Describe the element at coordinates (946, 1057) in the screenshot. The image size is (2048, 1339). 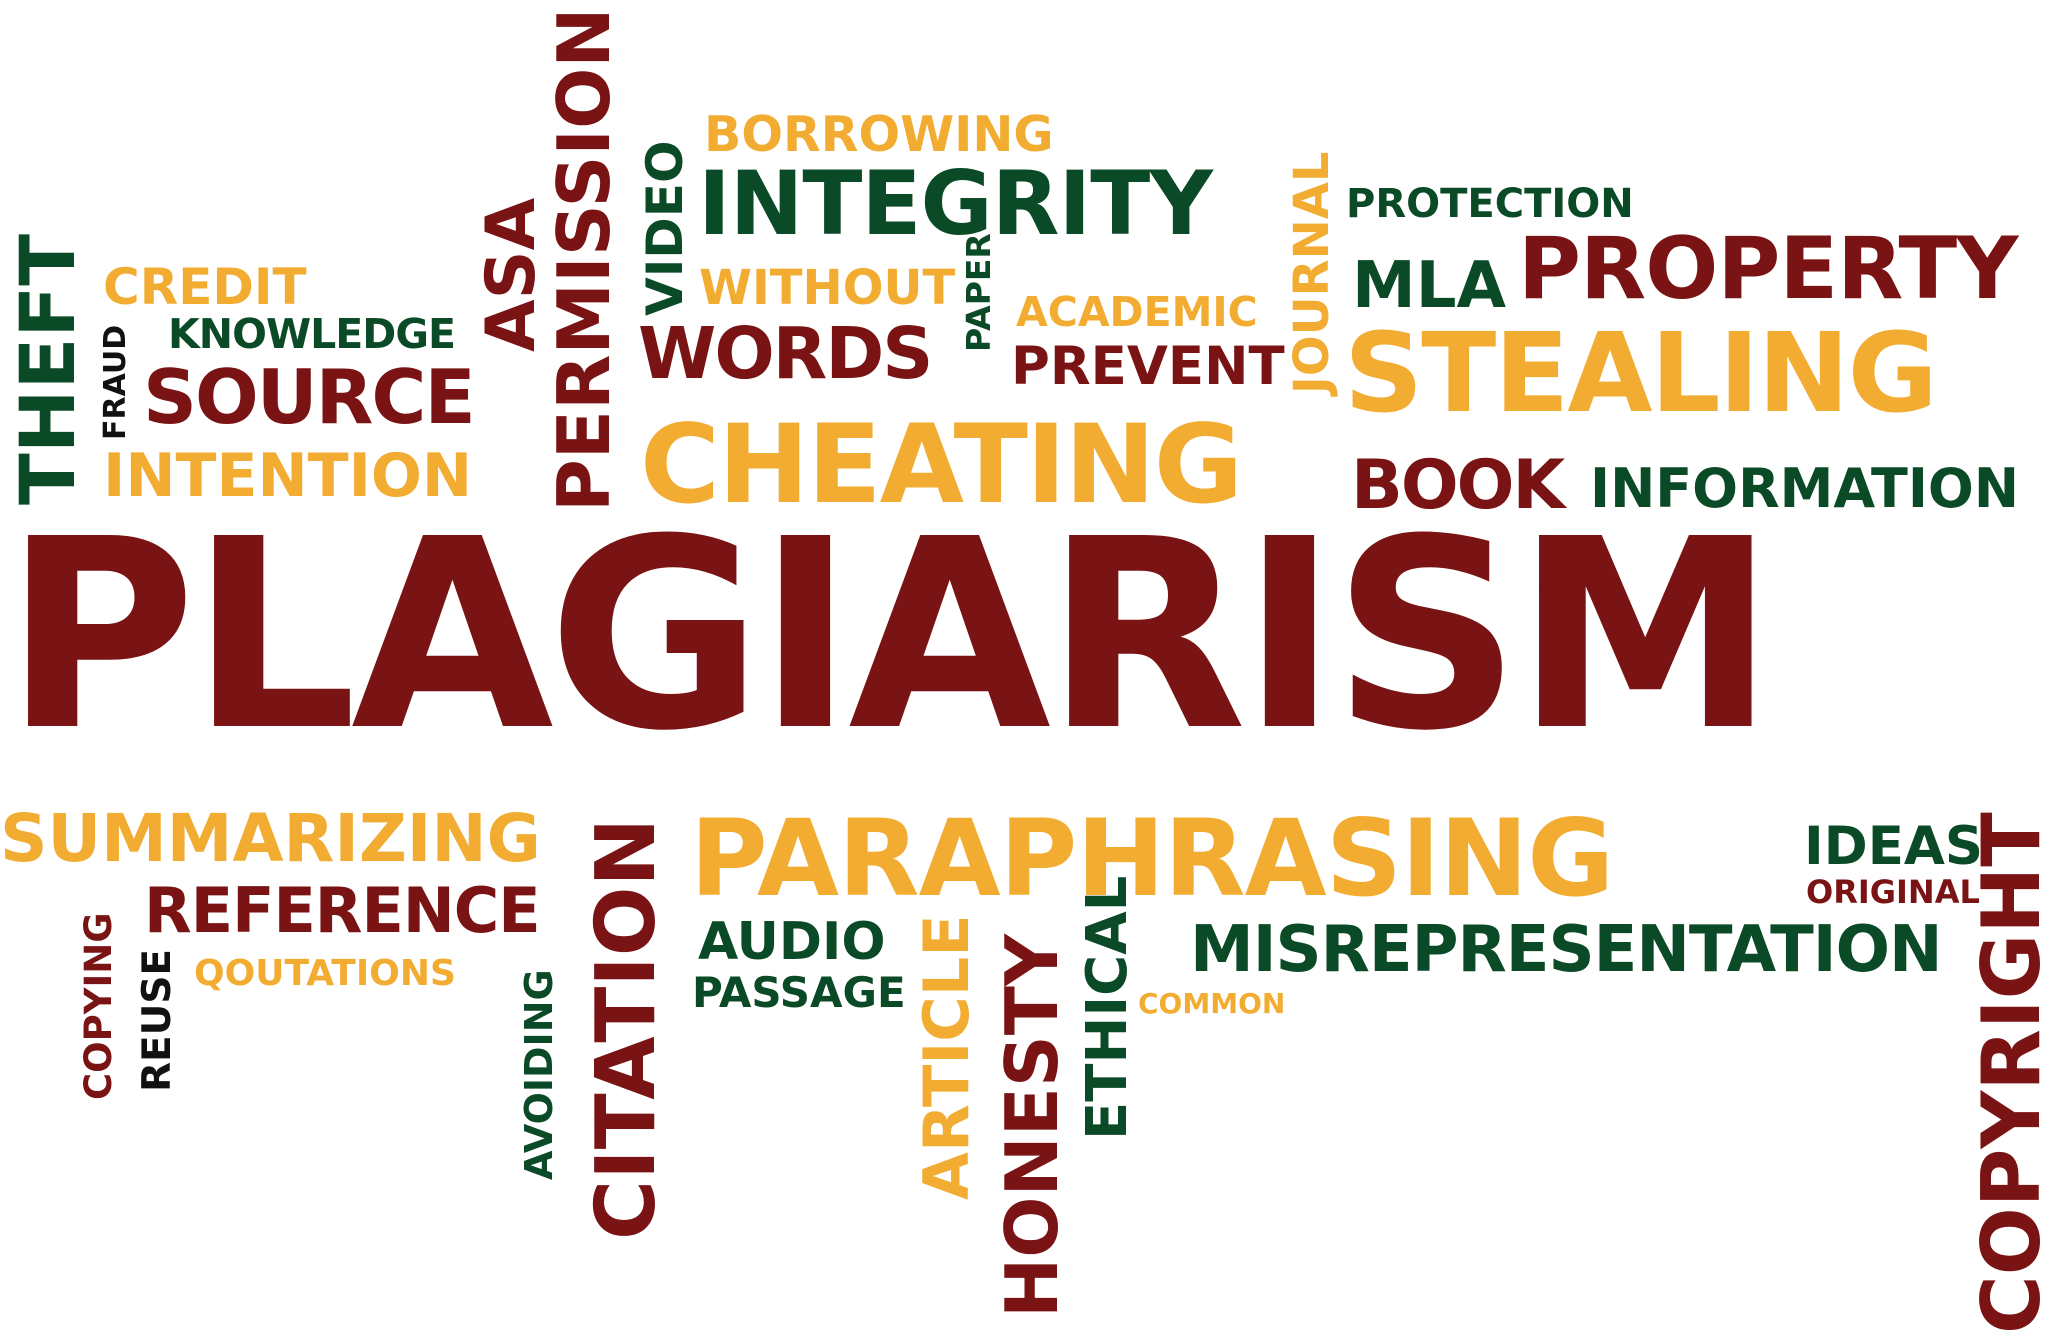
I see `word-article: ARTICLE` at that location.